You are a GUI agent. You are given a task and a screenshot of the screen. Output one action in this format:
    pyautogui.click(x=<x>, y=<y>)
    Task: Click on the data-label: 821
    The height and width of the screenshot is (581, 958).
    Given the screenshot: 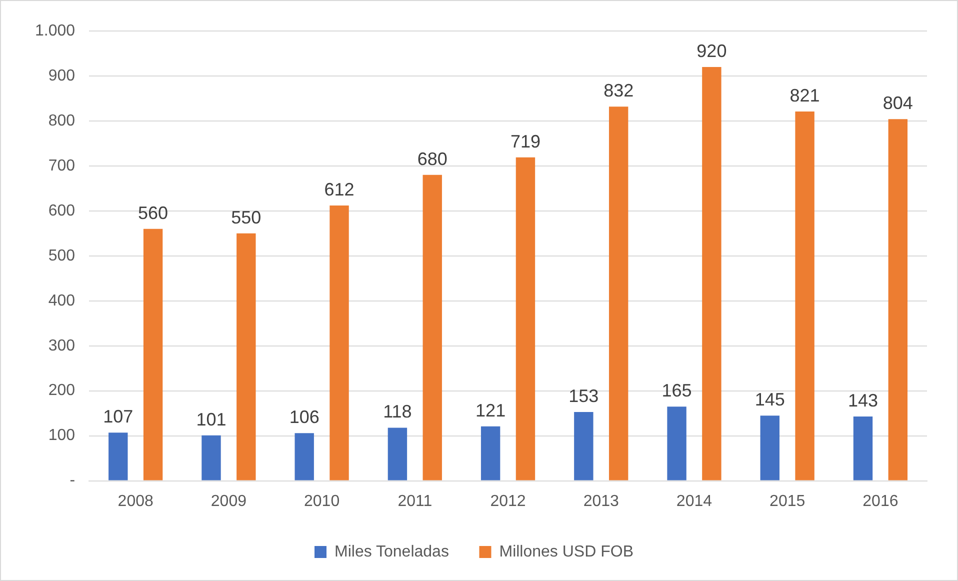 What is the action you would take?
    pyautogui.click(x=805, y=95)
    